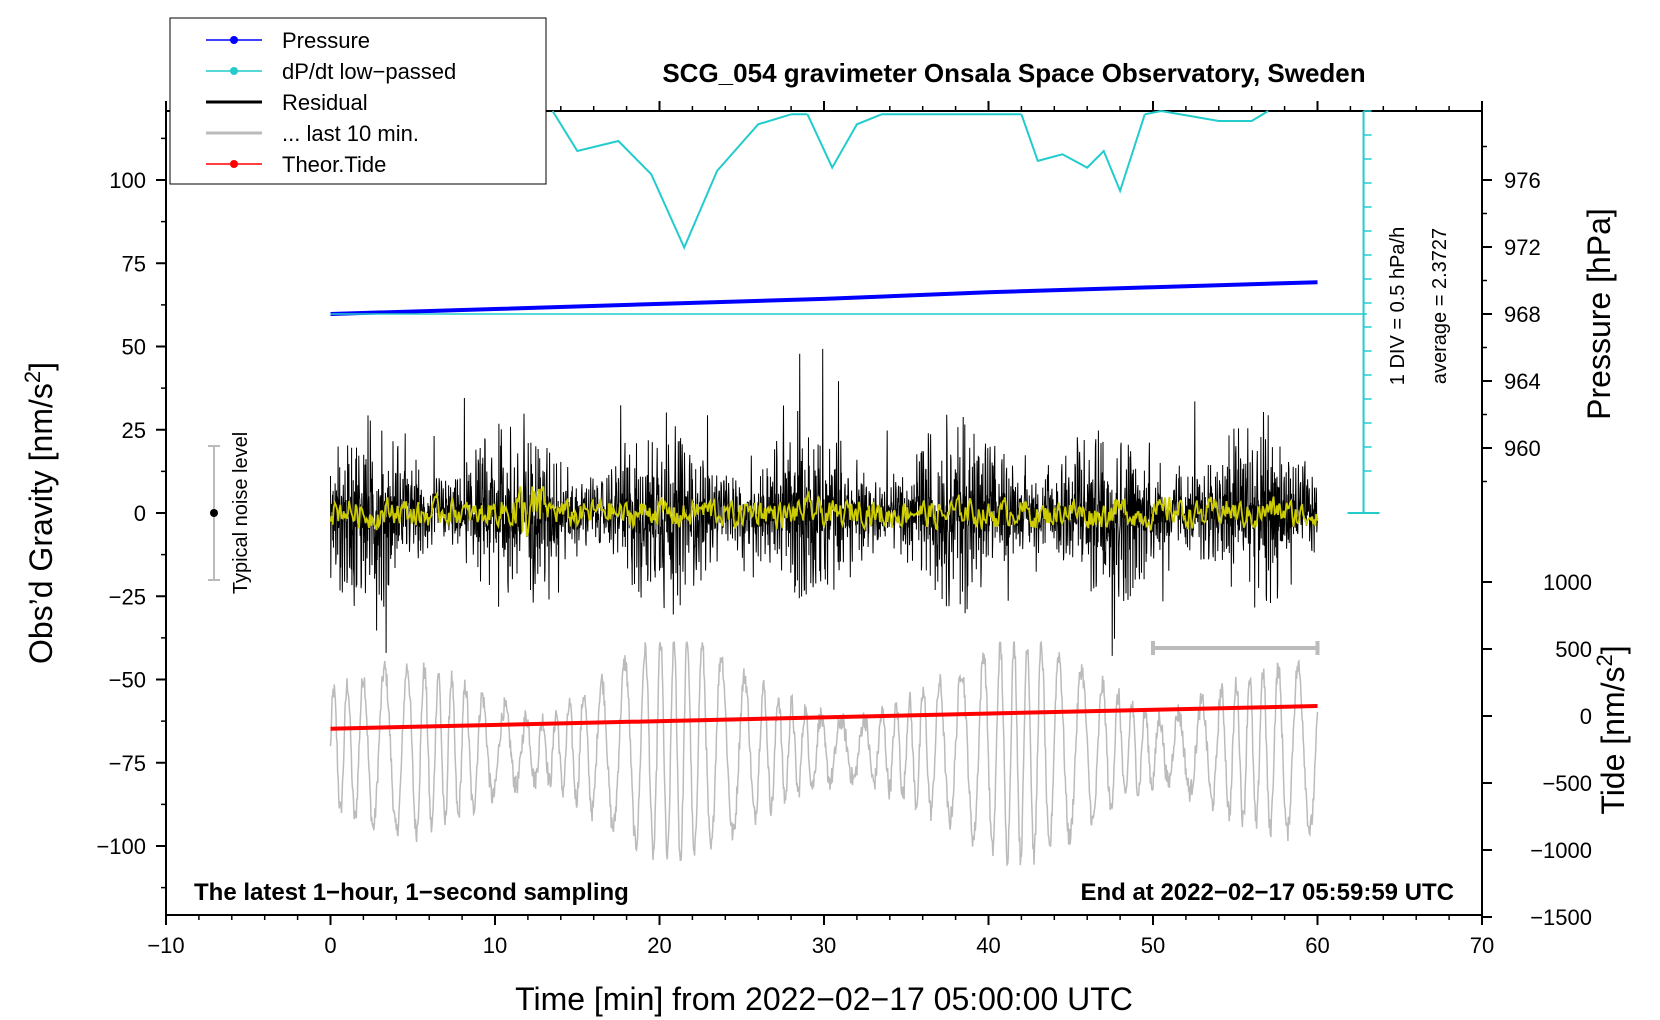  What do you see at coordinates (1561, 917) in the screenshot?
I see `tide-tick-label: −1500` at bounding box center [1561, 917].